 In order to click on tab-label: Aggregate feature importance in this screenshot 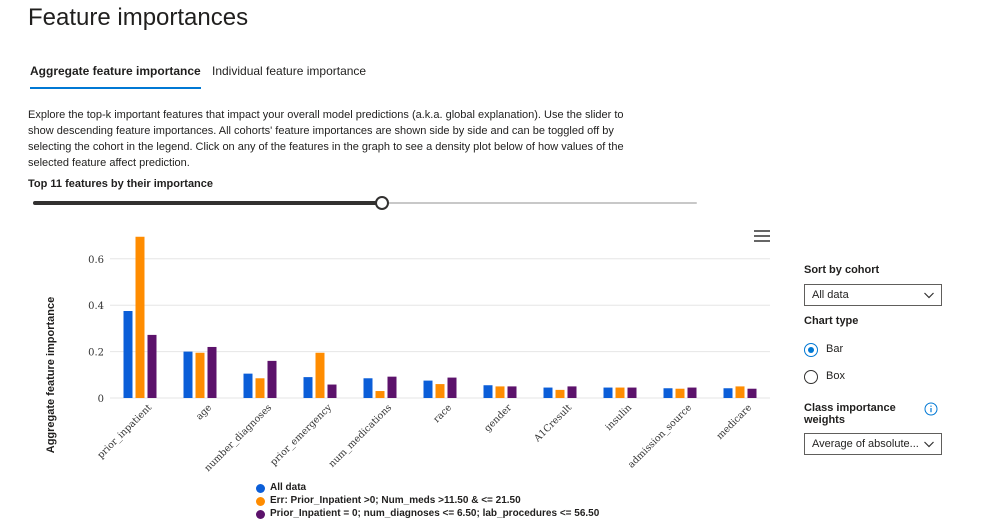, I will do `click(115, 71)`.